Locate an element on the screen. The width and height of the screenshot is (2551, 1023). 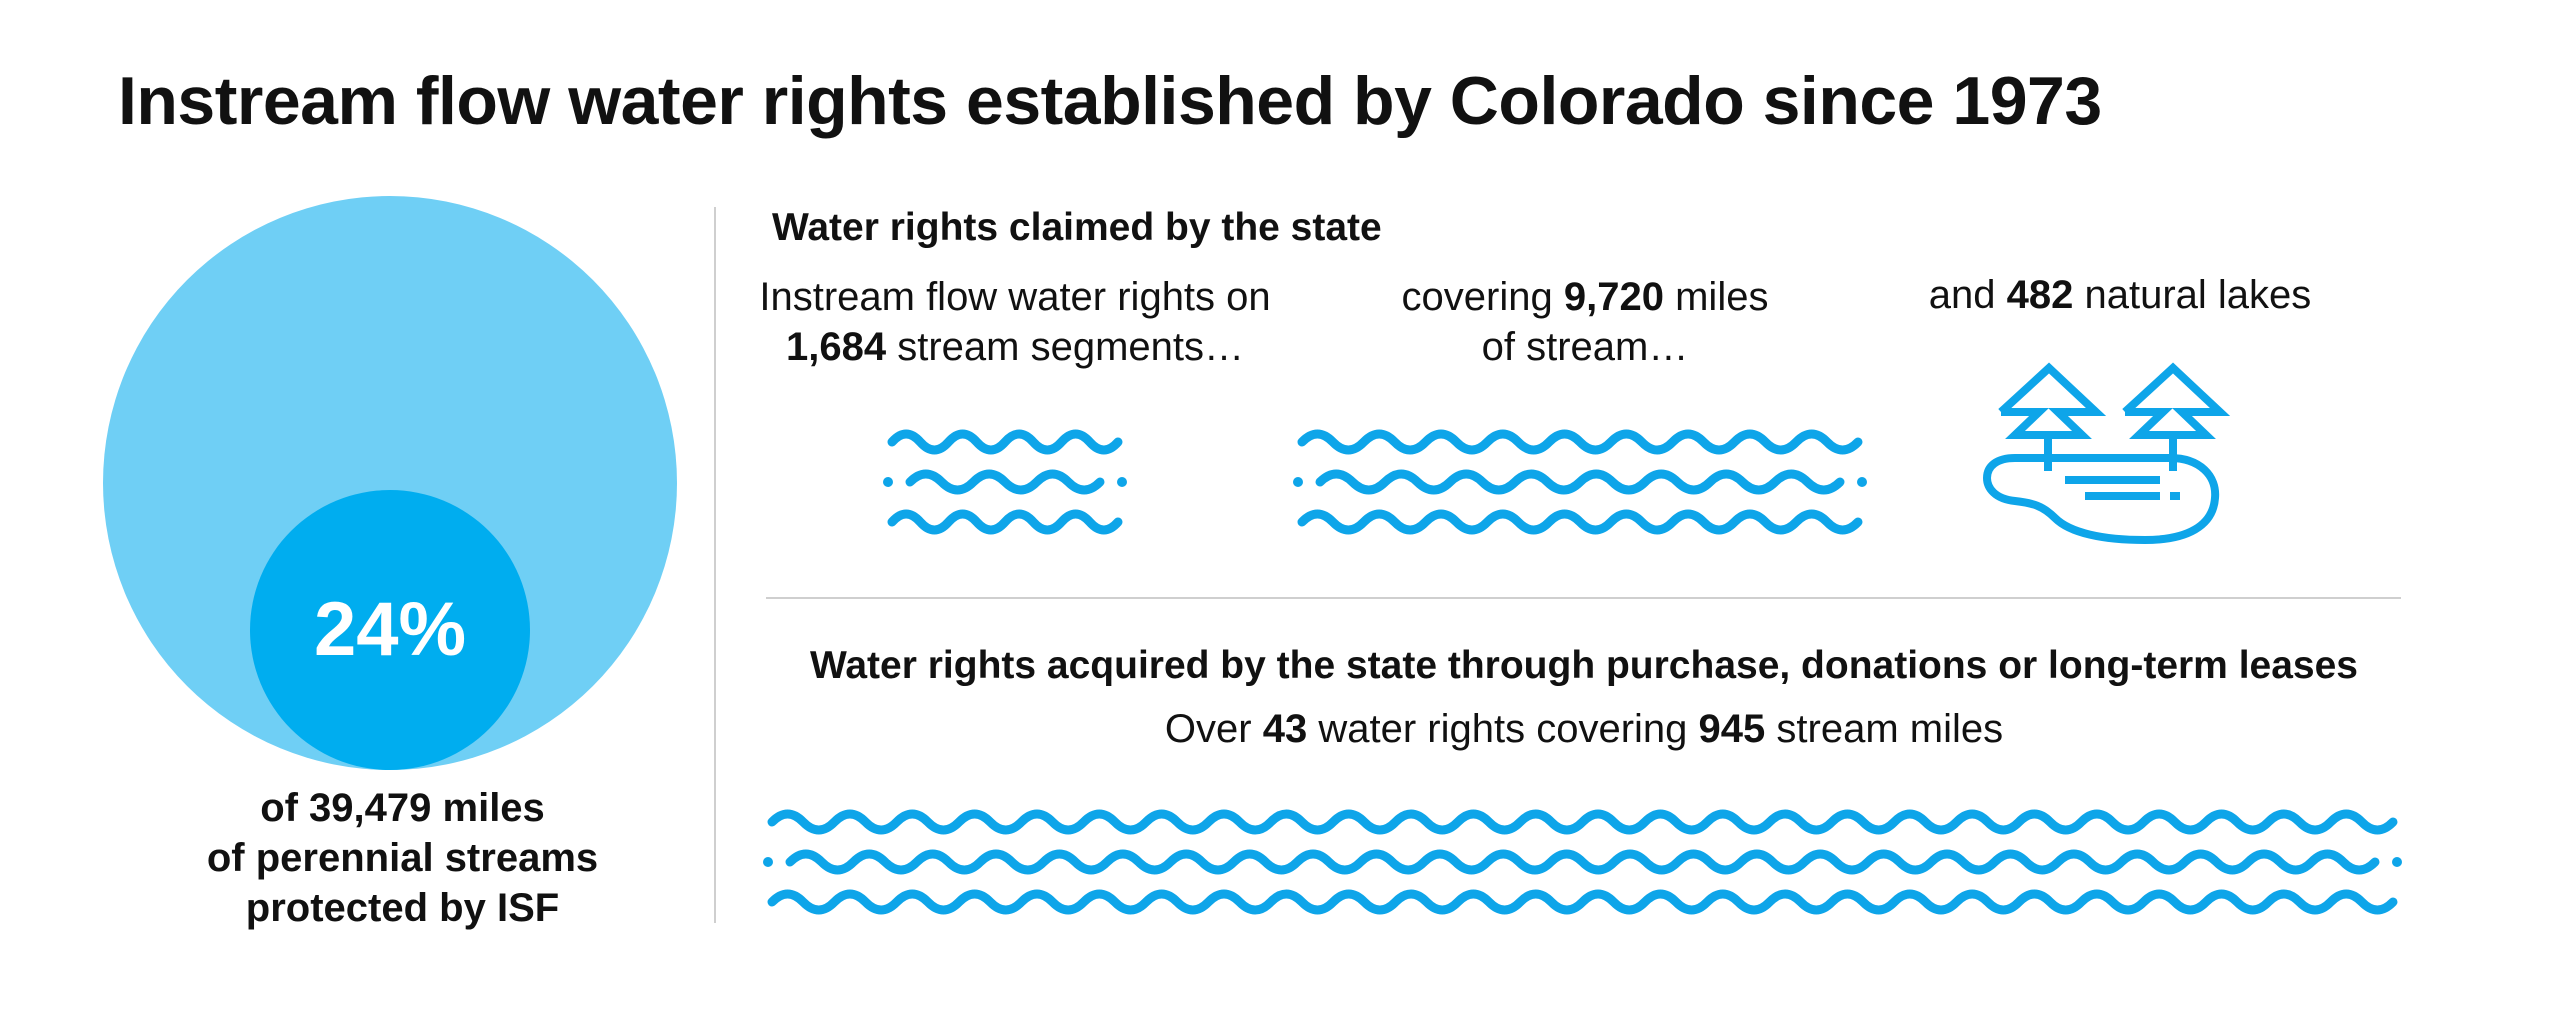
vertical-divider is located at coordinates (715, 565).